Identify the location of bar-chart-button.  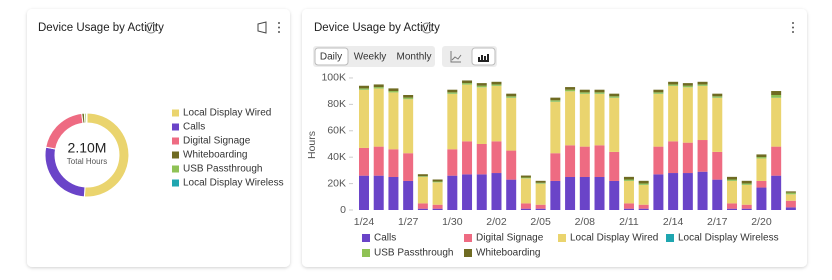
(483, 56).